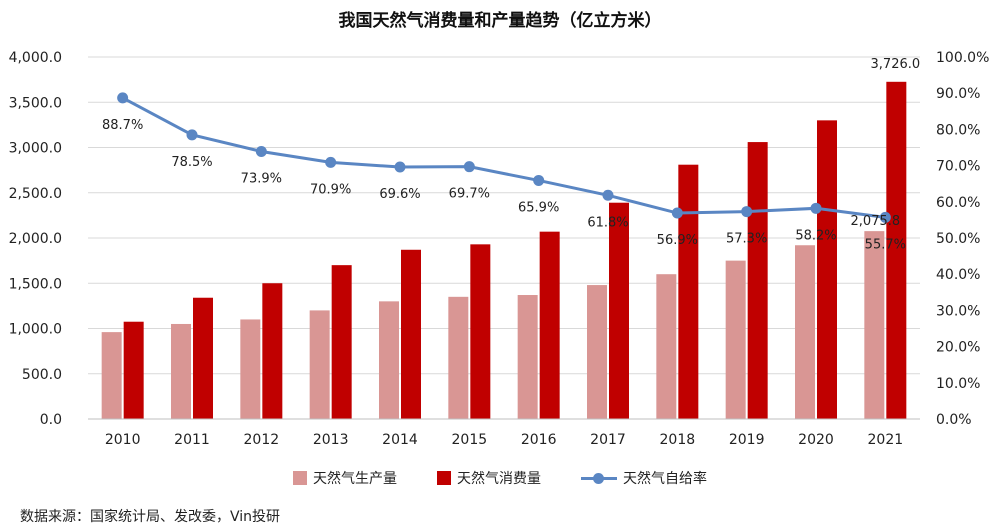 This screenshot has height=531, width=1000. What do you see at coordinates (539, 440) in the screenshot?
I see `x-tick-label: 2016` at bounding box center [539, 440].